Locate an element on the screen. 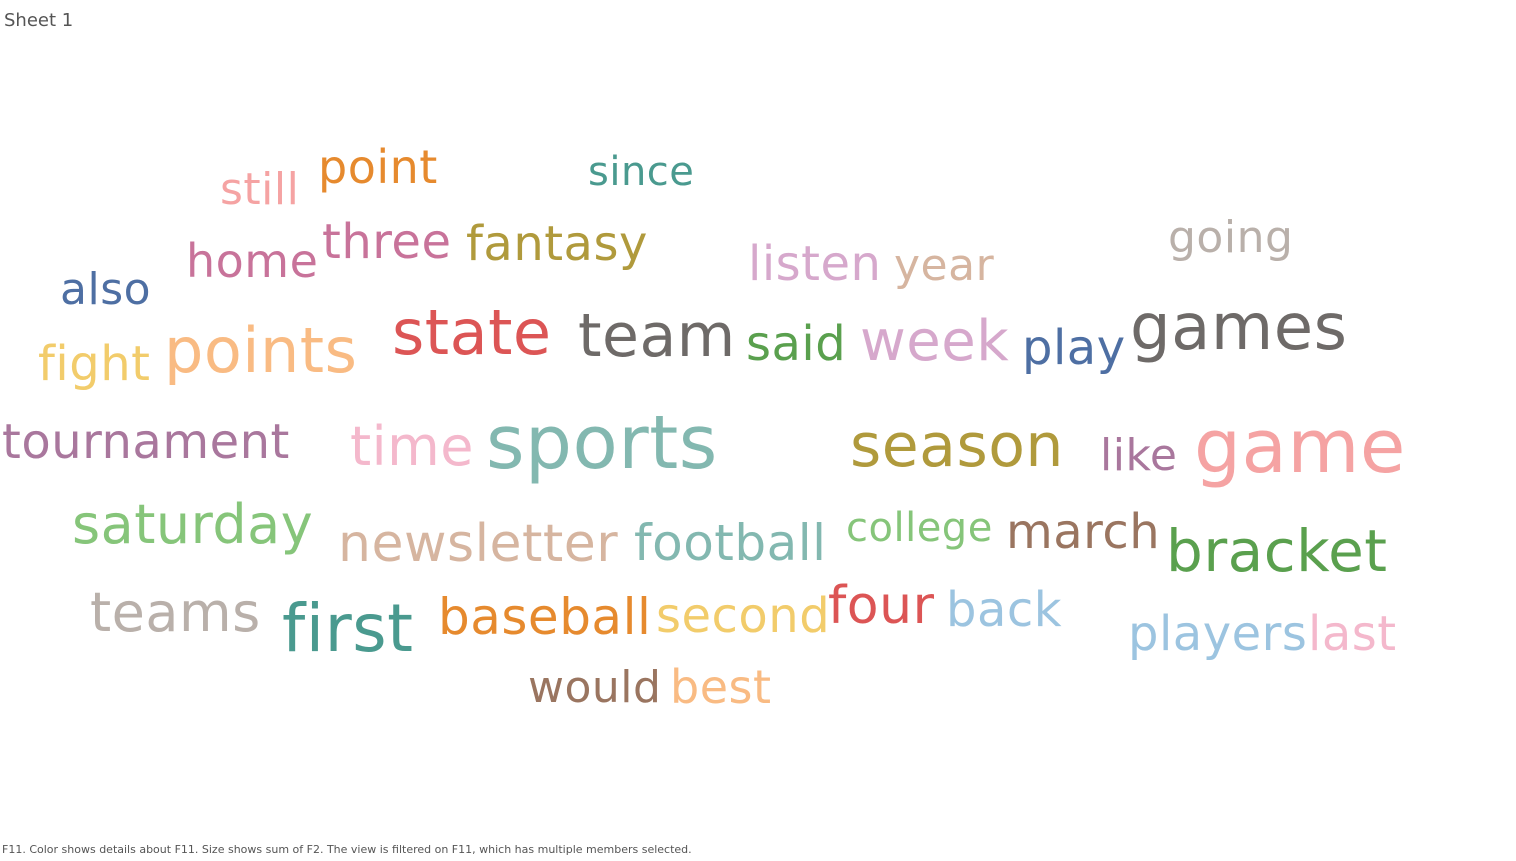 The image size is (1516, 861). word-points: points is located at coordinates (261, 350).